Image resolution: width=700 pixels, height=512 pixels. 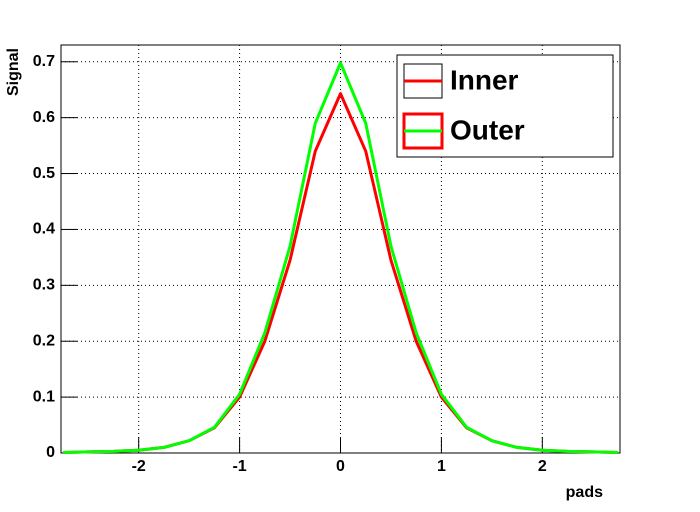 What do you see at coordinates (44, 340) in the screenshot?
I see `y-tick-label: 0.2` at bounding box center [44, 340].